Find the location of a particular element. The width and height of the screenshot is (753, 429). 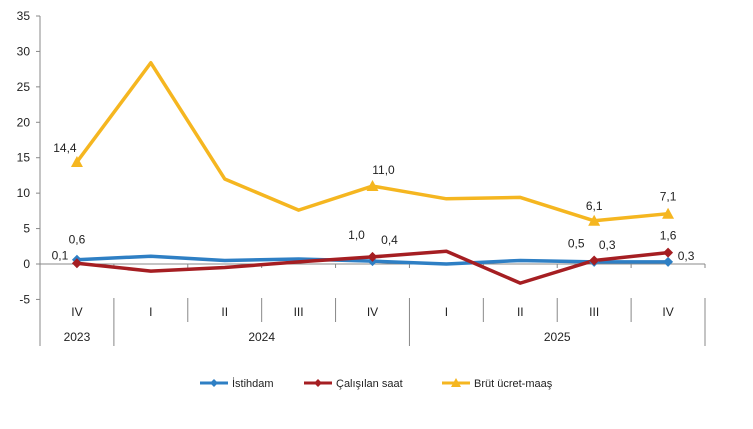

y-tick-label: 0 is located at coordinates (26, 264).